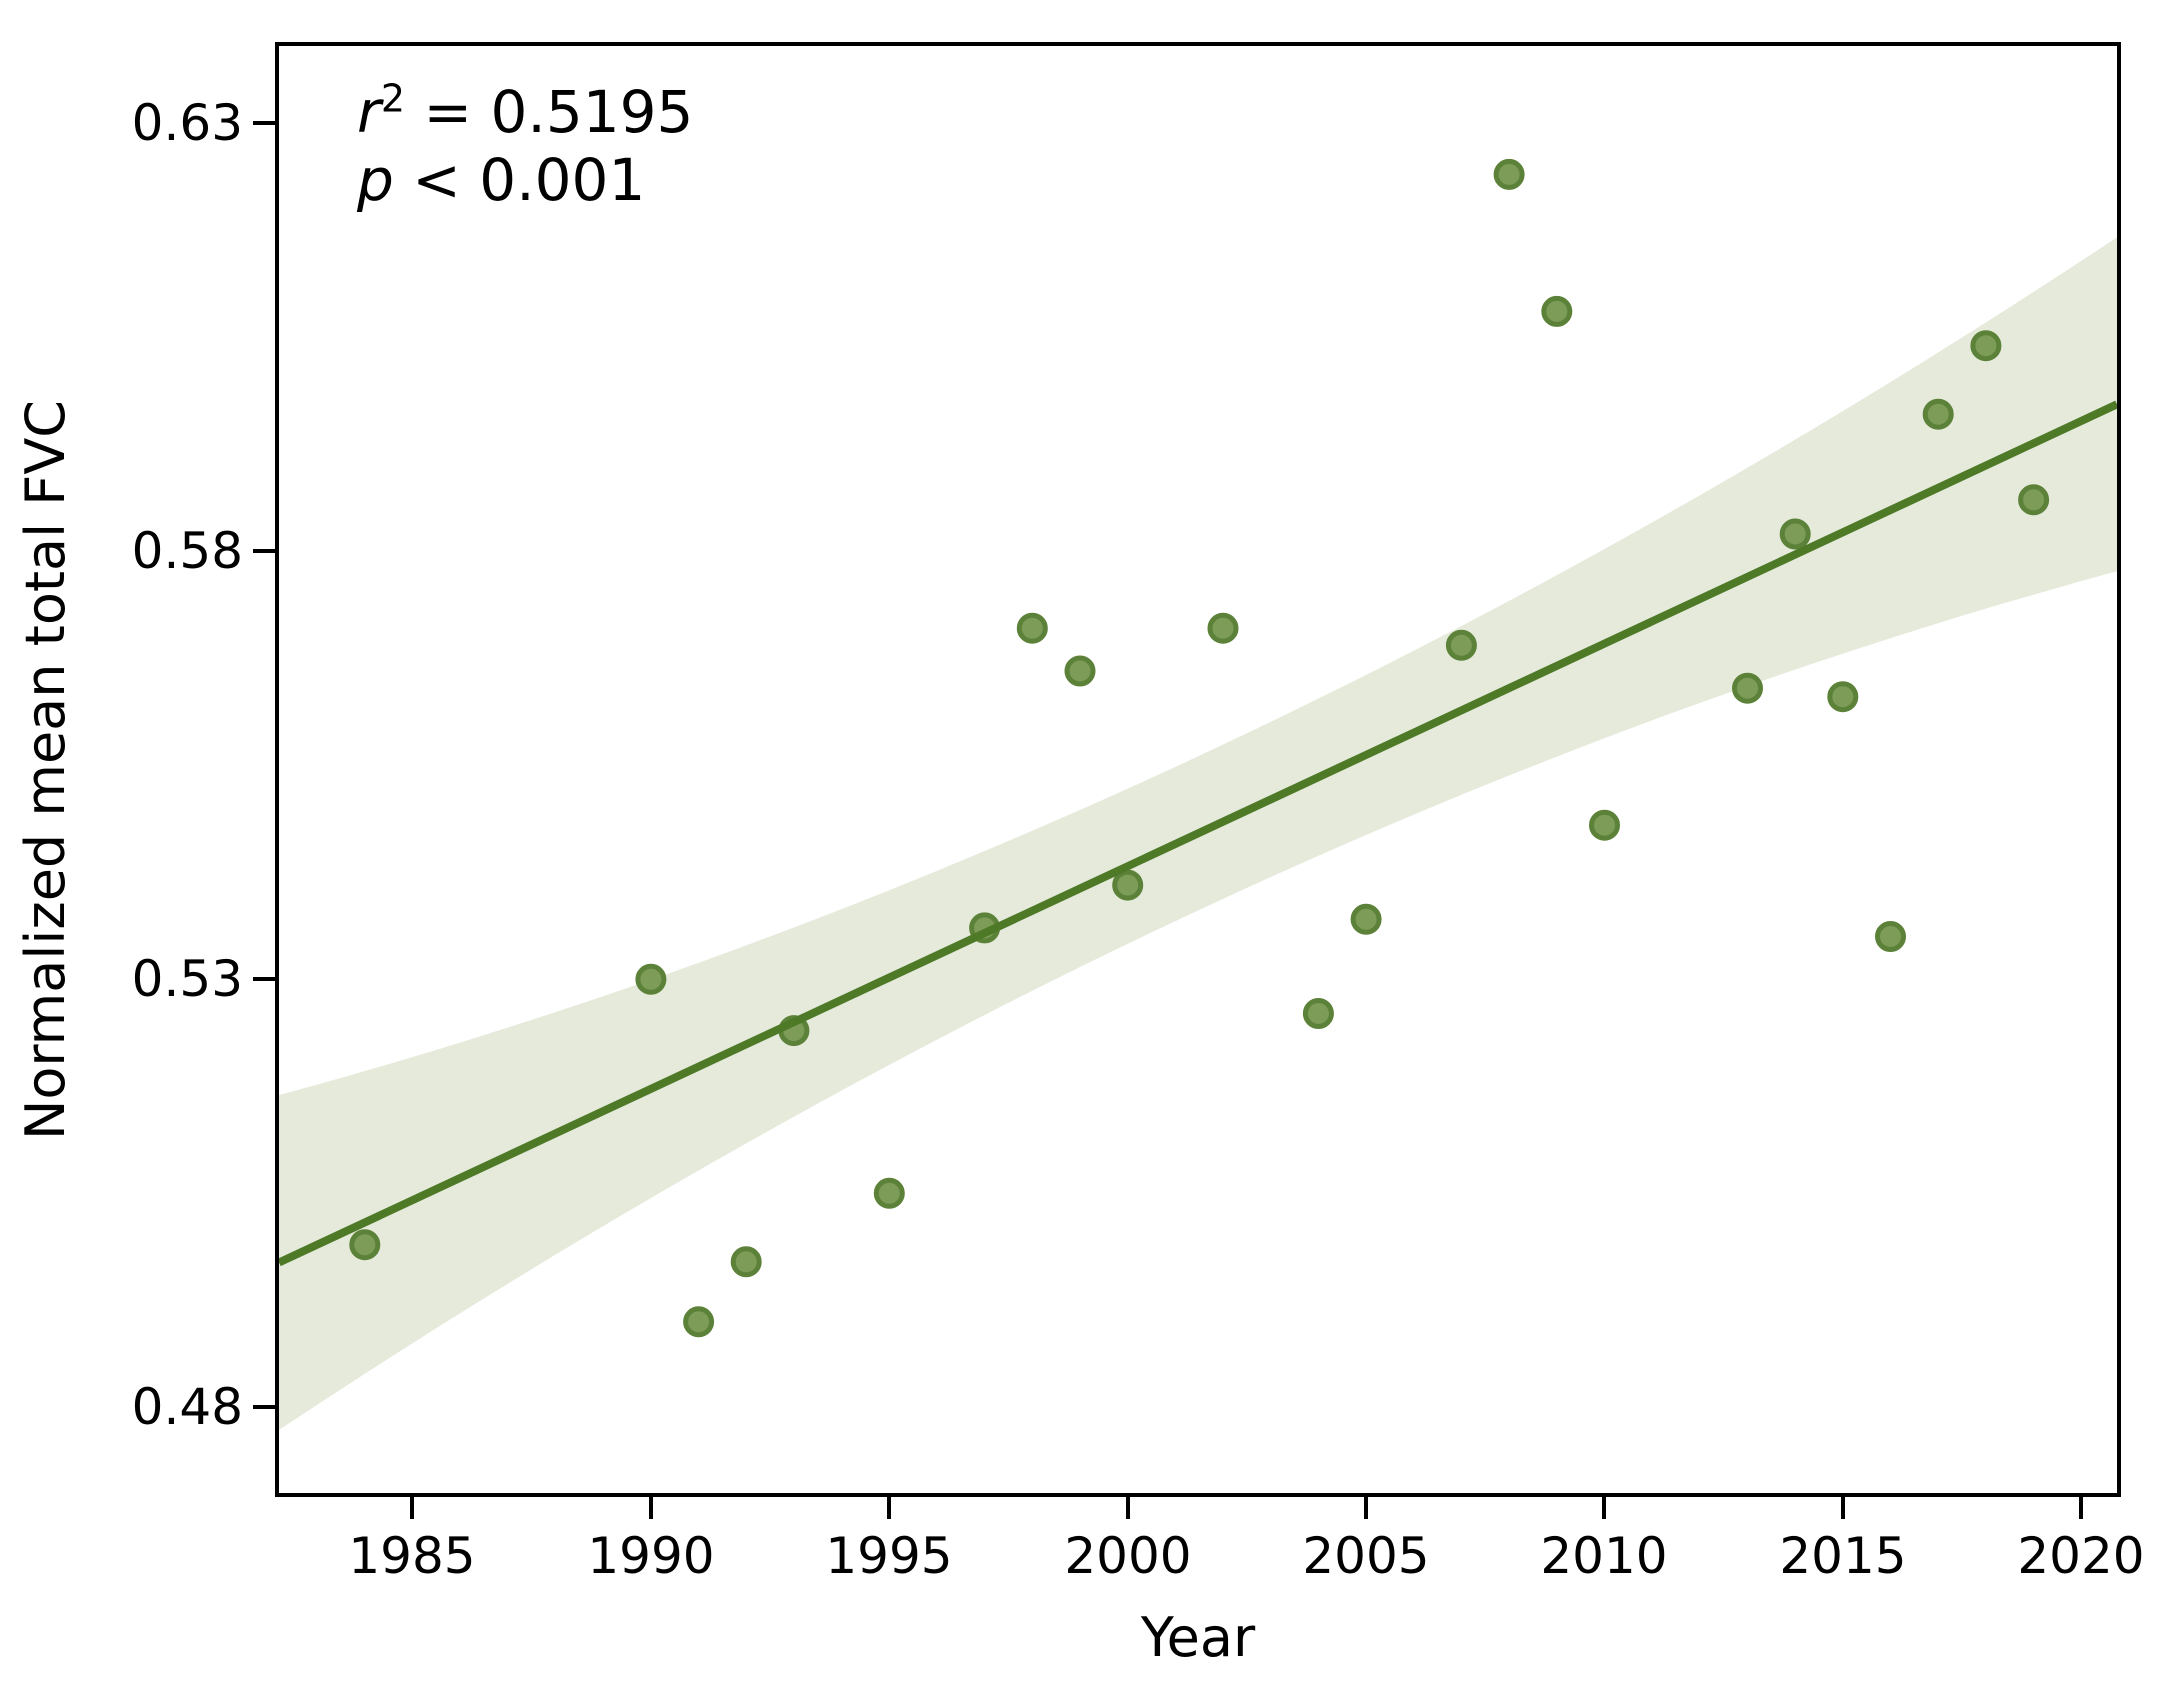  Describe the element at coordinates (45, 770) in the screenshot. I see `y-axis-label: Normalized mean total FVC` at that location.